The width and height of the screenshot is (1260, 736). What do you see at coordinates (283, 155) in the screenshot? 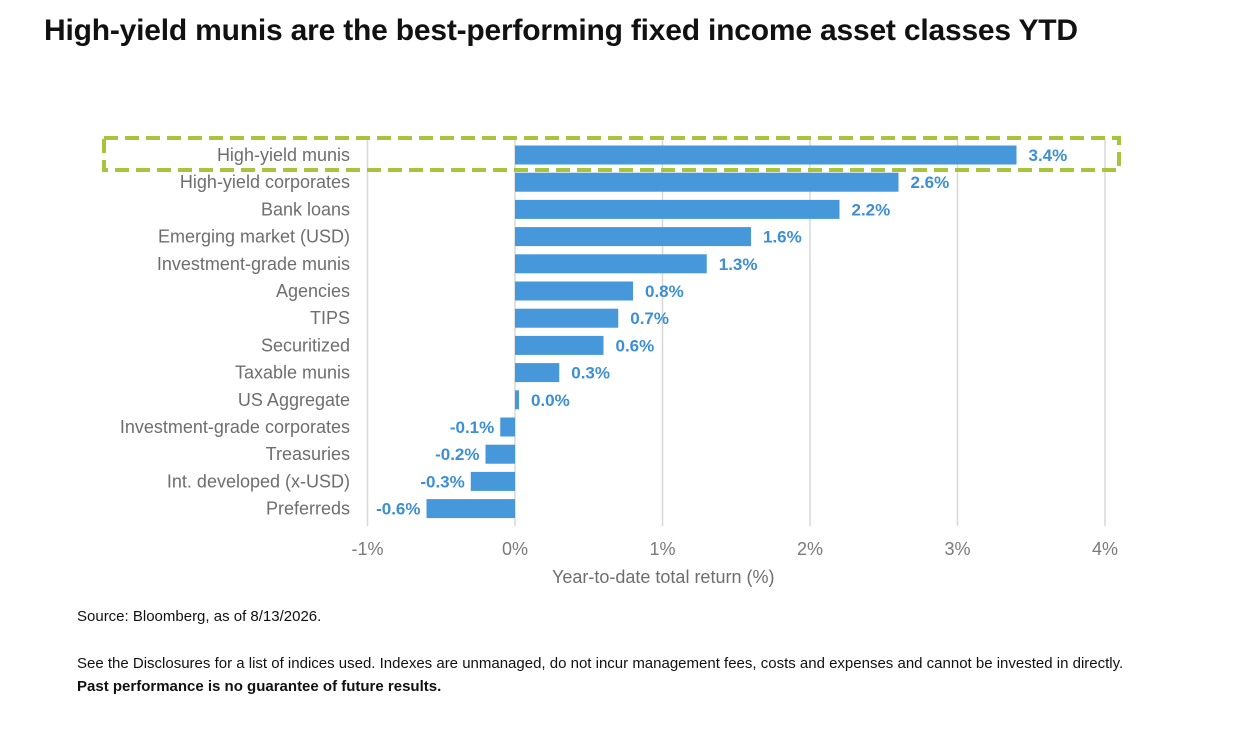
I see `category-label: High-yield munis` at bounding box center [283, 155].